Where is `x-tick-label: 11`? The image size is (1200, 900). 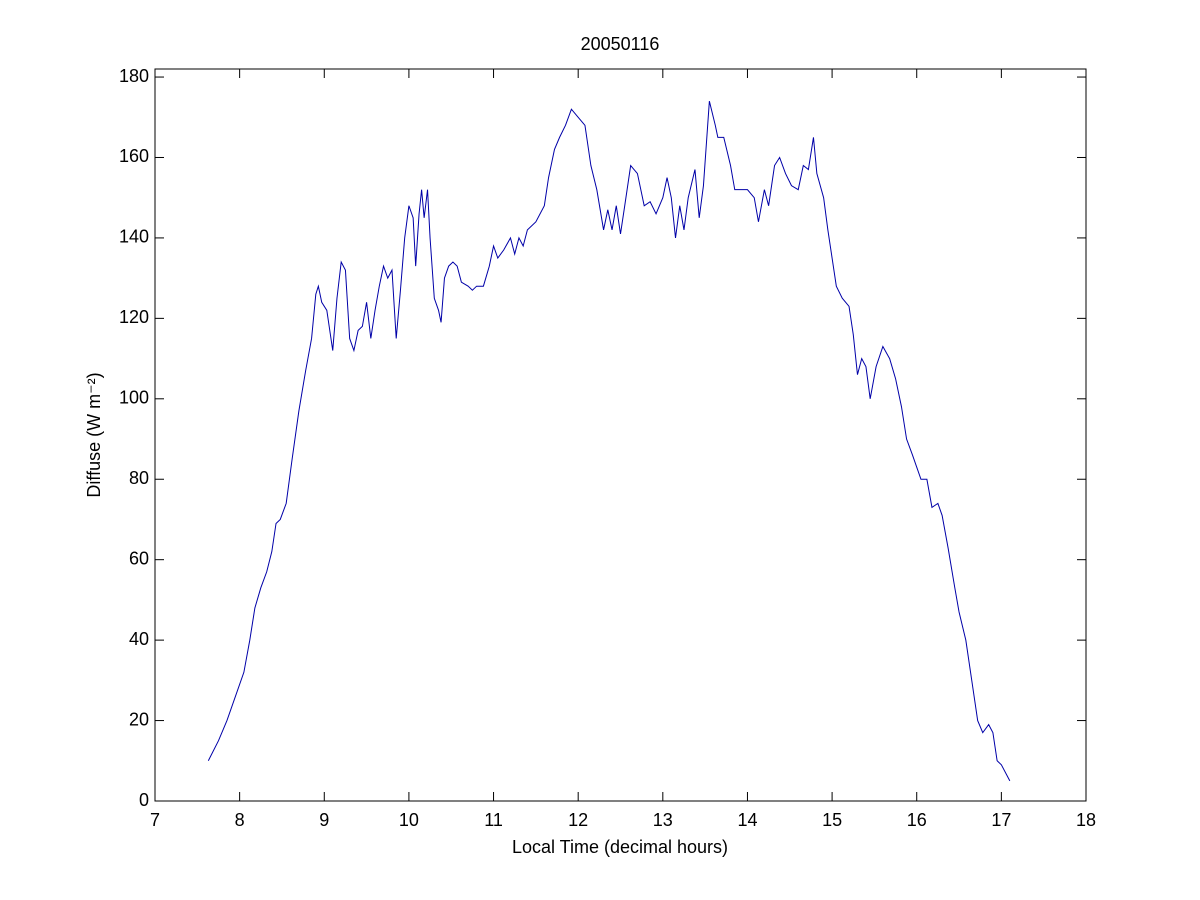 x-tick-label: 11 is located at coordinates (493, 820).